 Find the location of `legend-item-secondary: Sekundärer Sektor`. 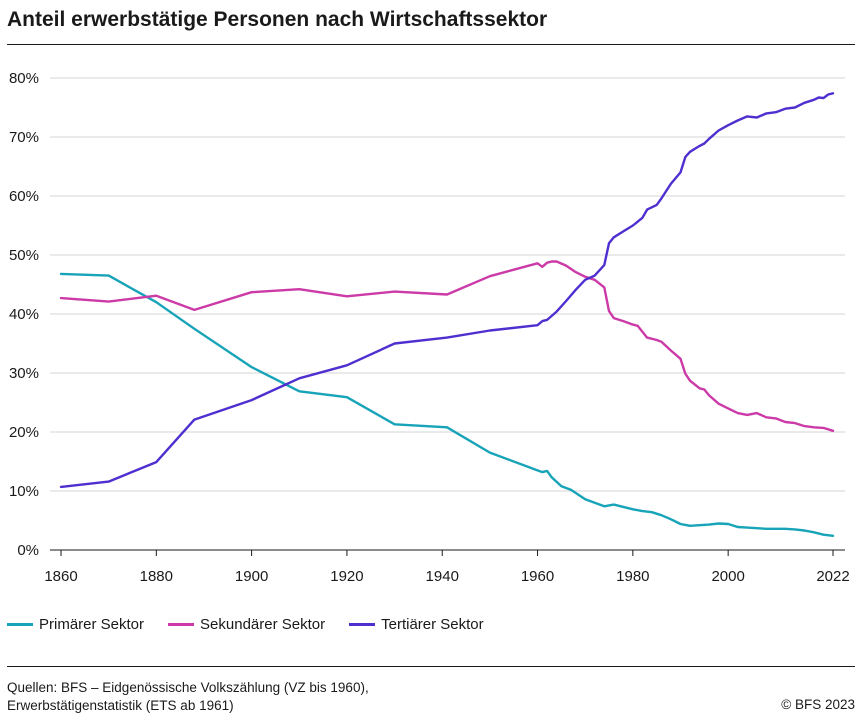

legend-item-secondary: Sekundärer Sektor is located at coordinates (246, 624).